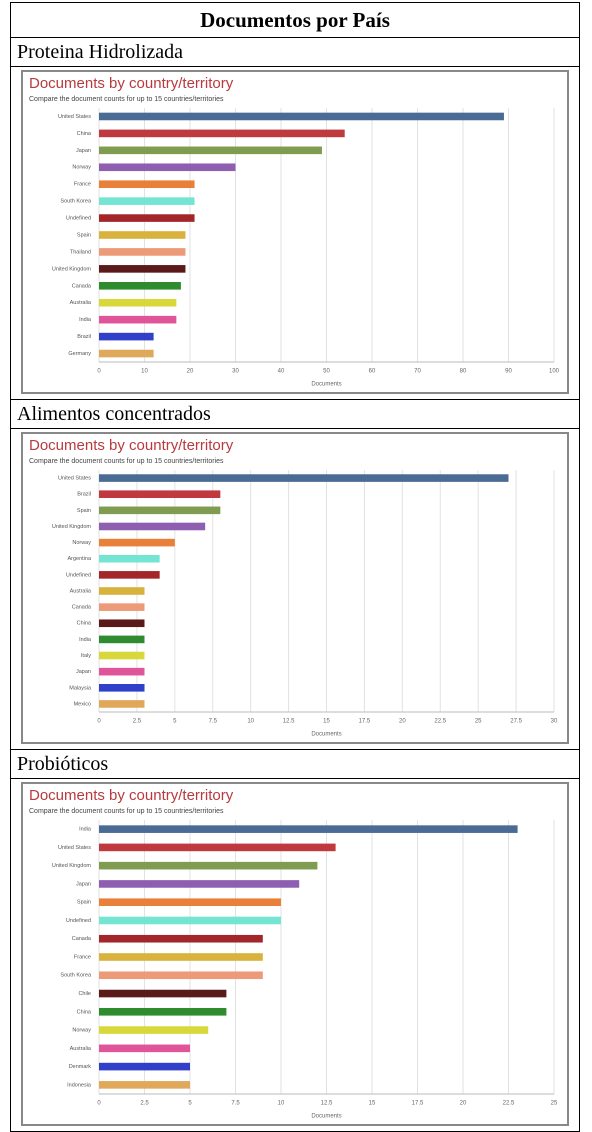  Describe the element at coordinates (516, 722) in the screenshot. I see `x-tick-label: 27.5` at that location.